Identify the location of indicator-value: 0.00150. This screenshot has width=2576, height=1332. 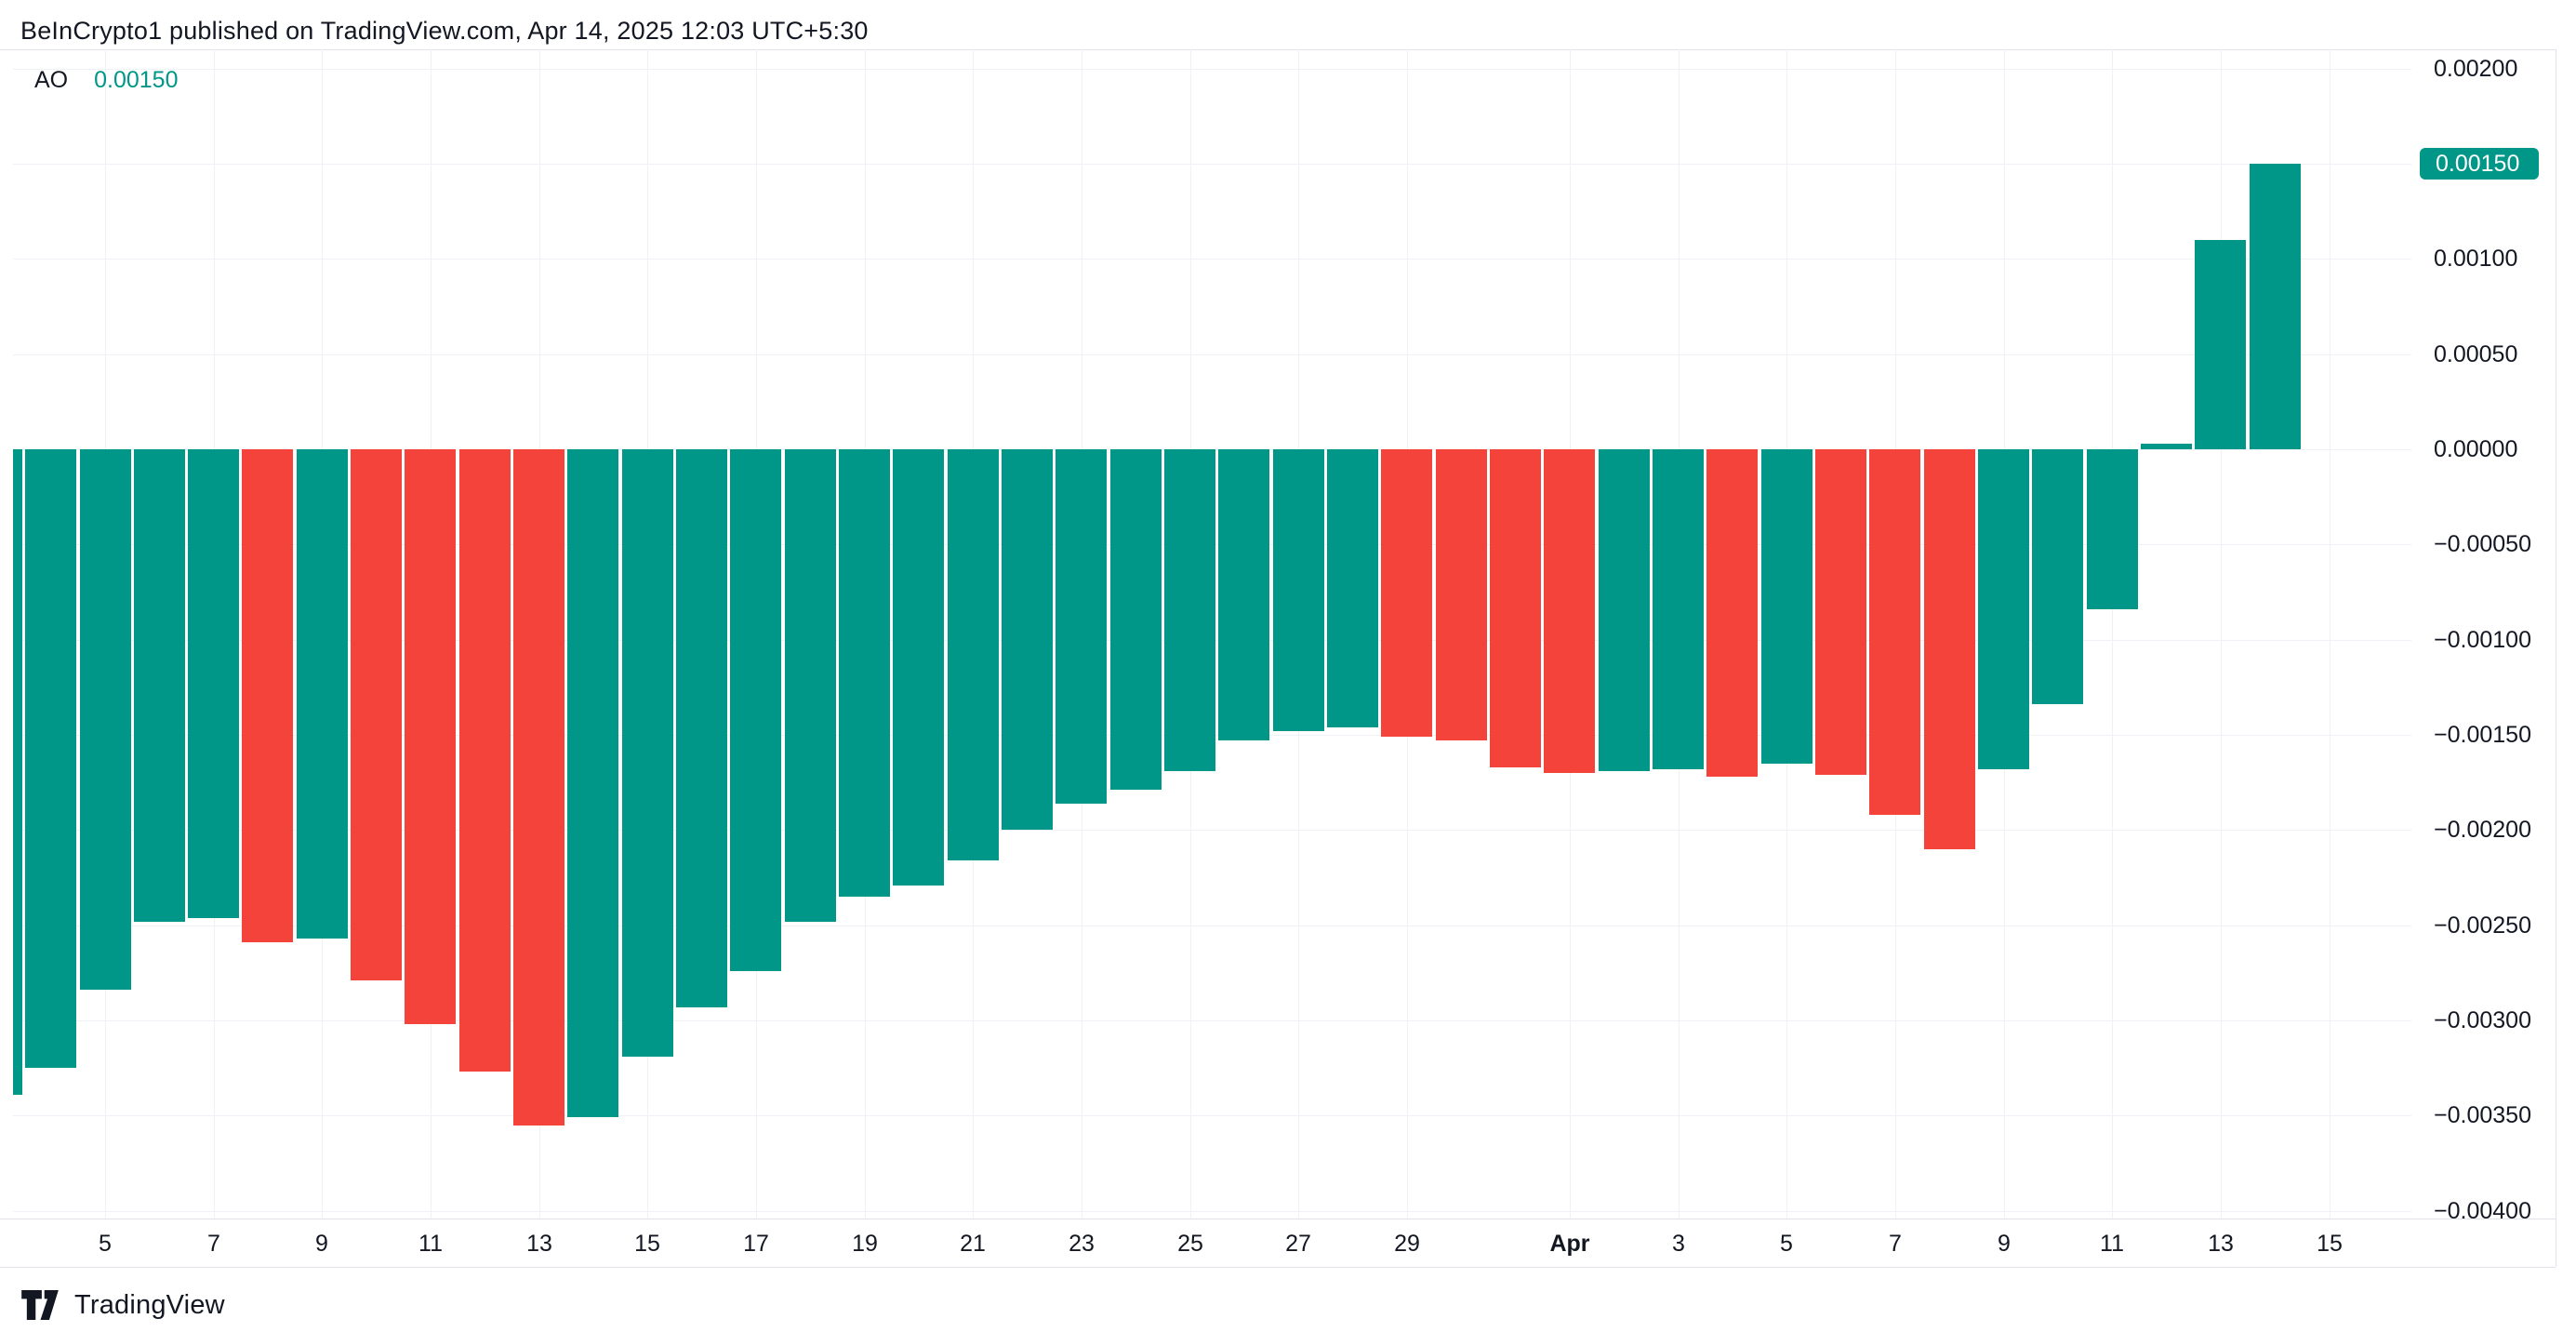
(136, 80).